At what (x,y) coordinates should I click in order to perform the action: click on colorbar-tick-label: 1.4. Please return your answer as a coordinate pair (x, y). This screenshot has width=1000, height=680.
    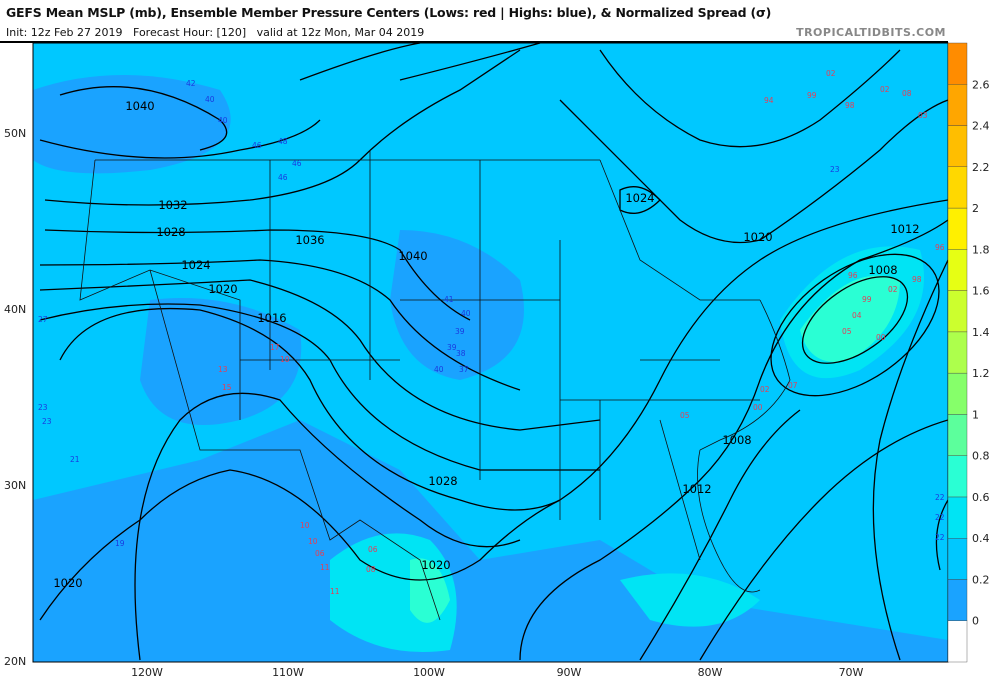
    Looking at the image, I should click on (981, 332).